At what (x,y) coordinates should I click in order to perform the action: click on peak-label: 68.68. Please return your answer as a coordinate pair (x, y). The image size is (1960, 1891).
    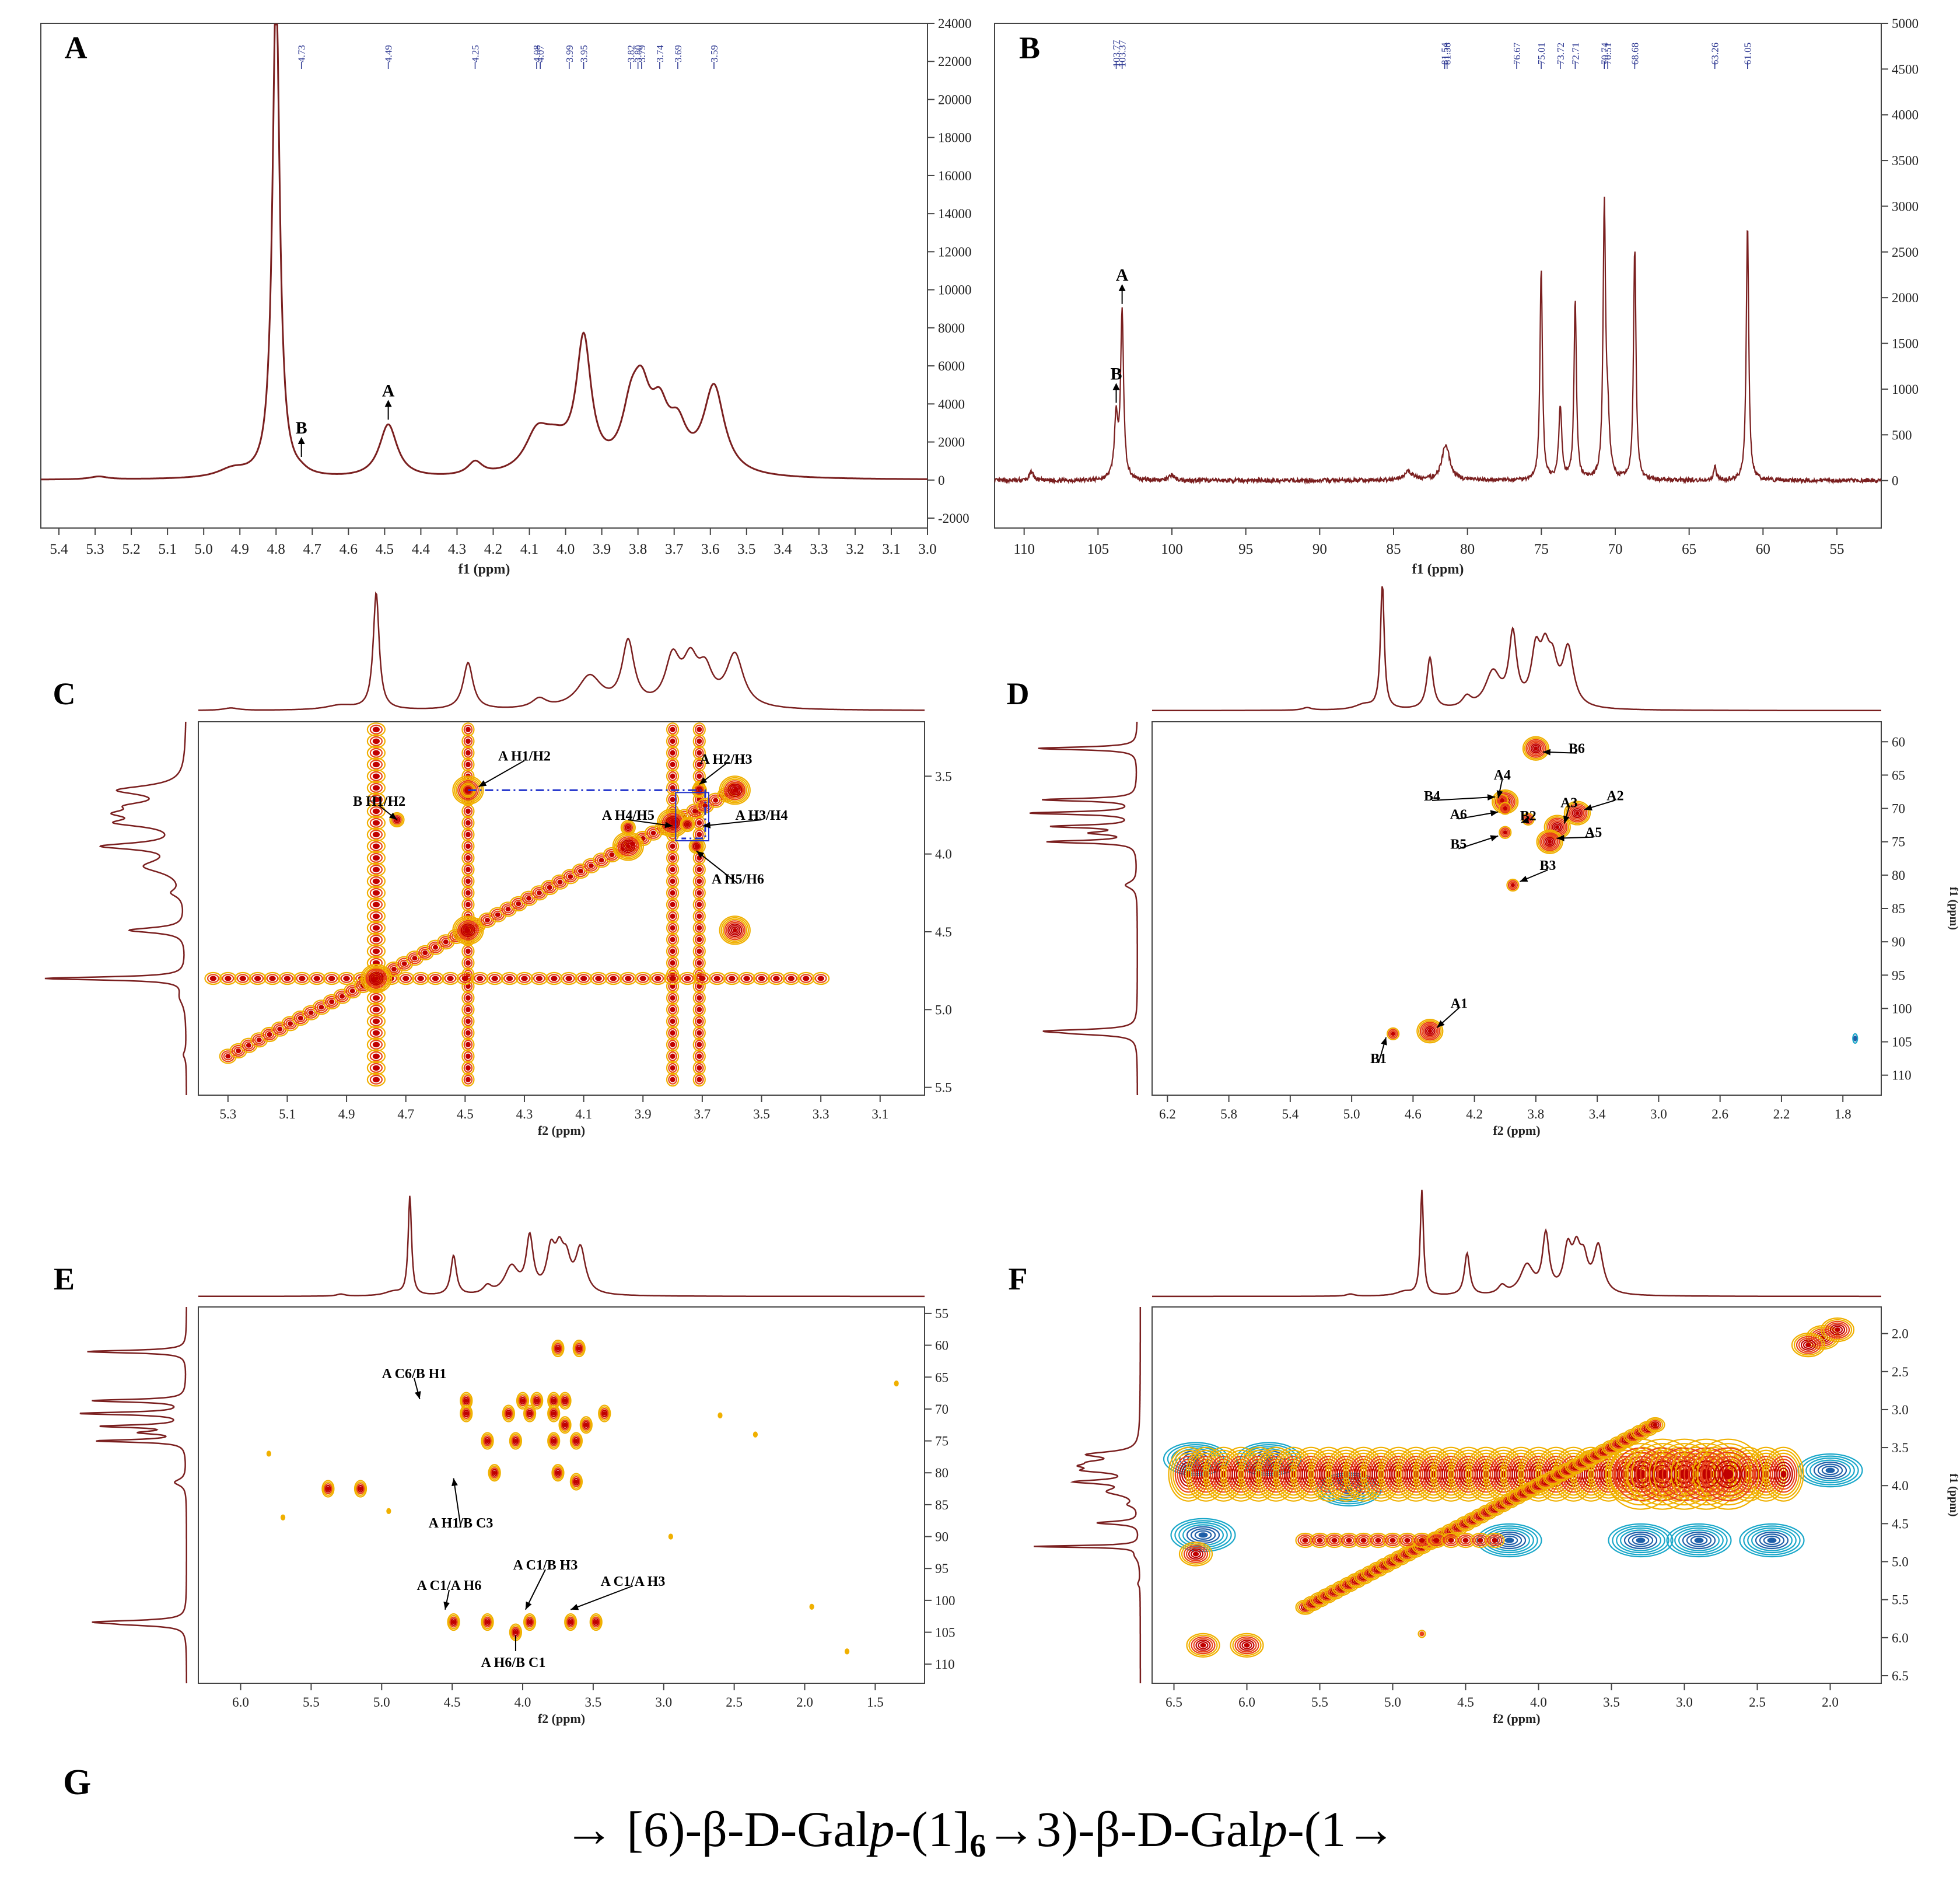
    Looking at the image, I should click on (1634, 54).